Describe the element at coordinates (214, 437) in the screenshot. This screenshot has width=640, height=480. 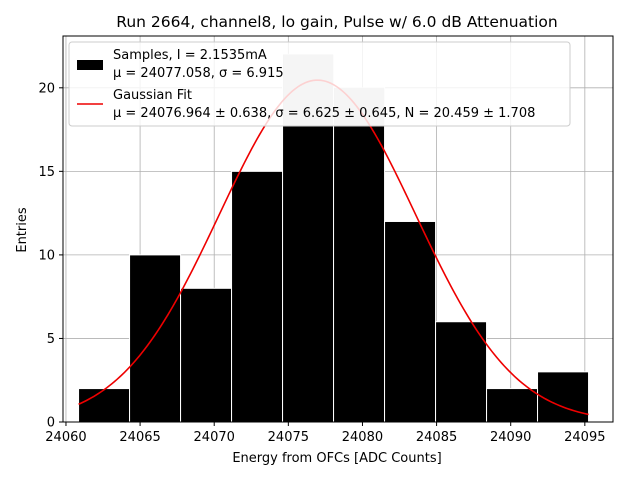
I see `x-tick-label: 24070` at that location.